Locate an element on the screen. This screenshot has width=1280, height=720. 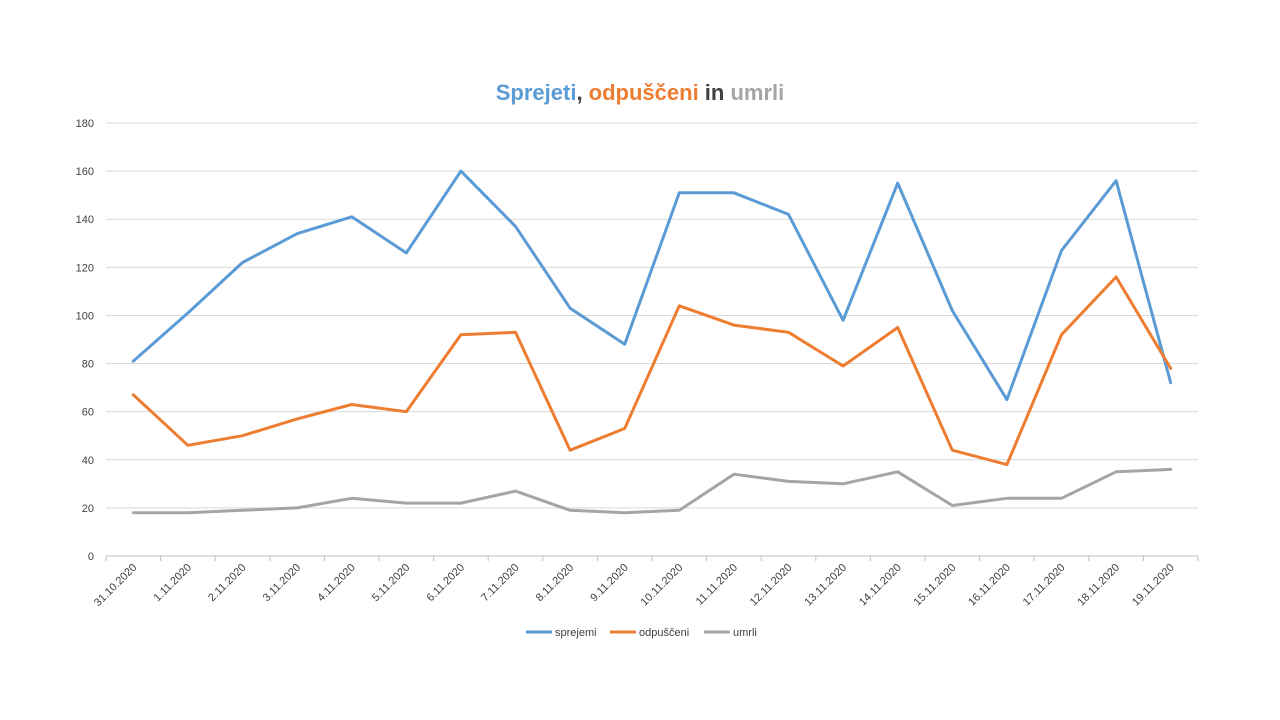
data-point-odpuščeni-5 is located at coordinates (406, 411).